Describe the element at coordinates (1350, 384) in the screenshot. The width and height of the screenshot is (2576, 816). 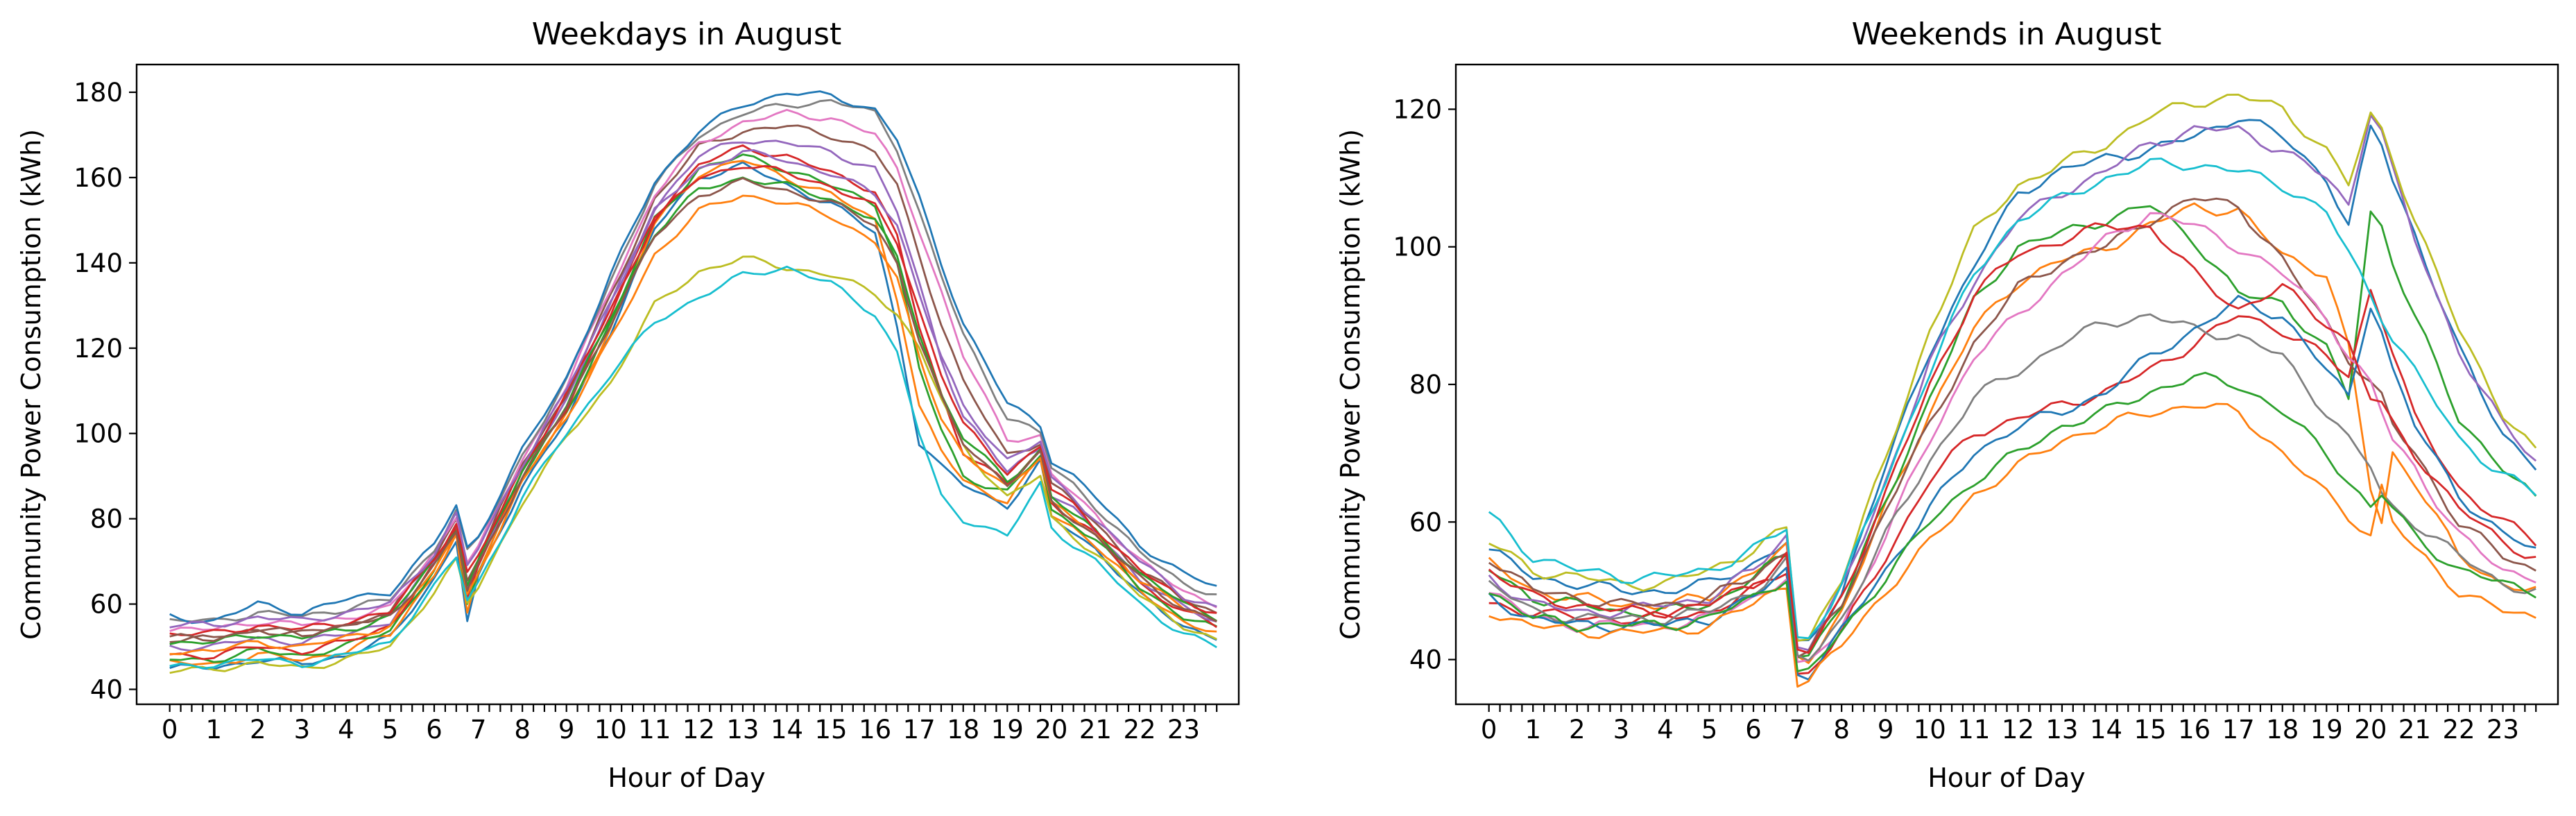
I see `right-y-axis-label: Community Power Consumption (kWh)` at that location.